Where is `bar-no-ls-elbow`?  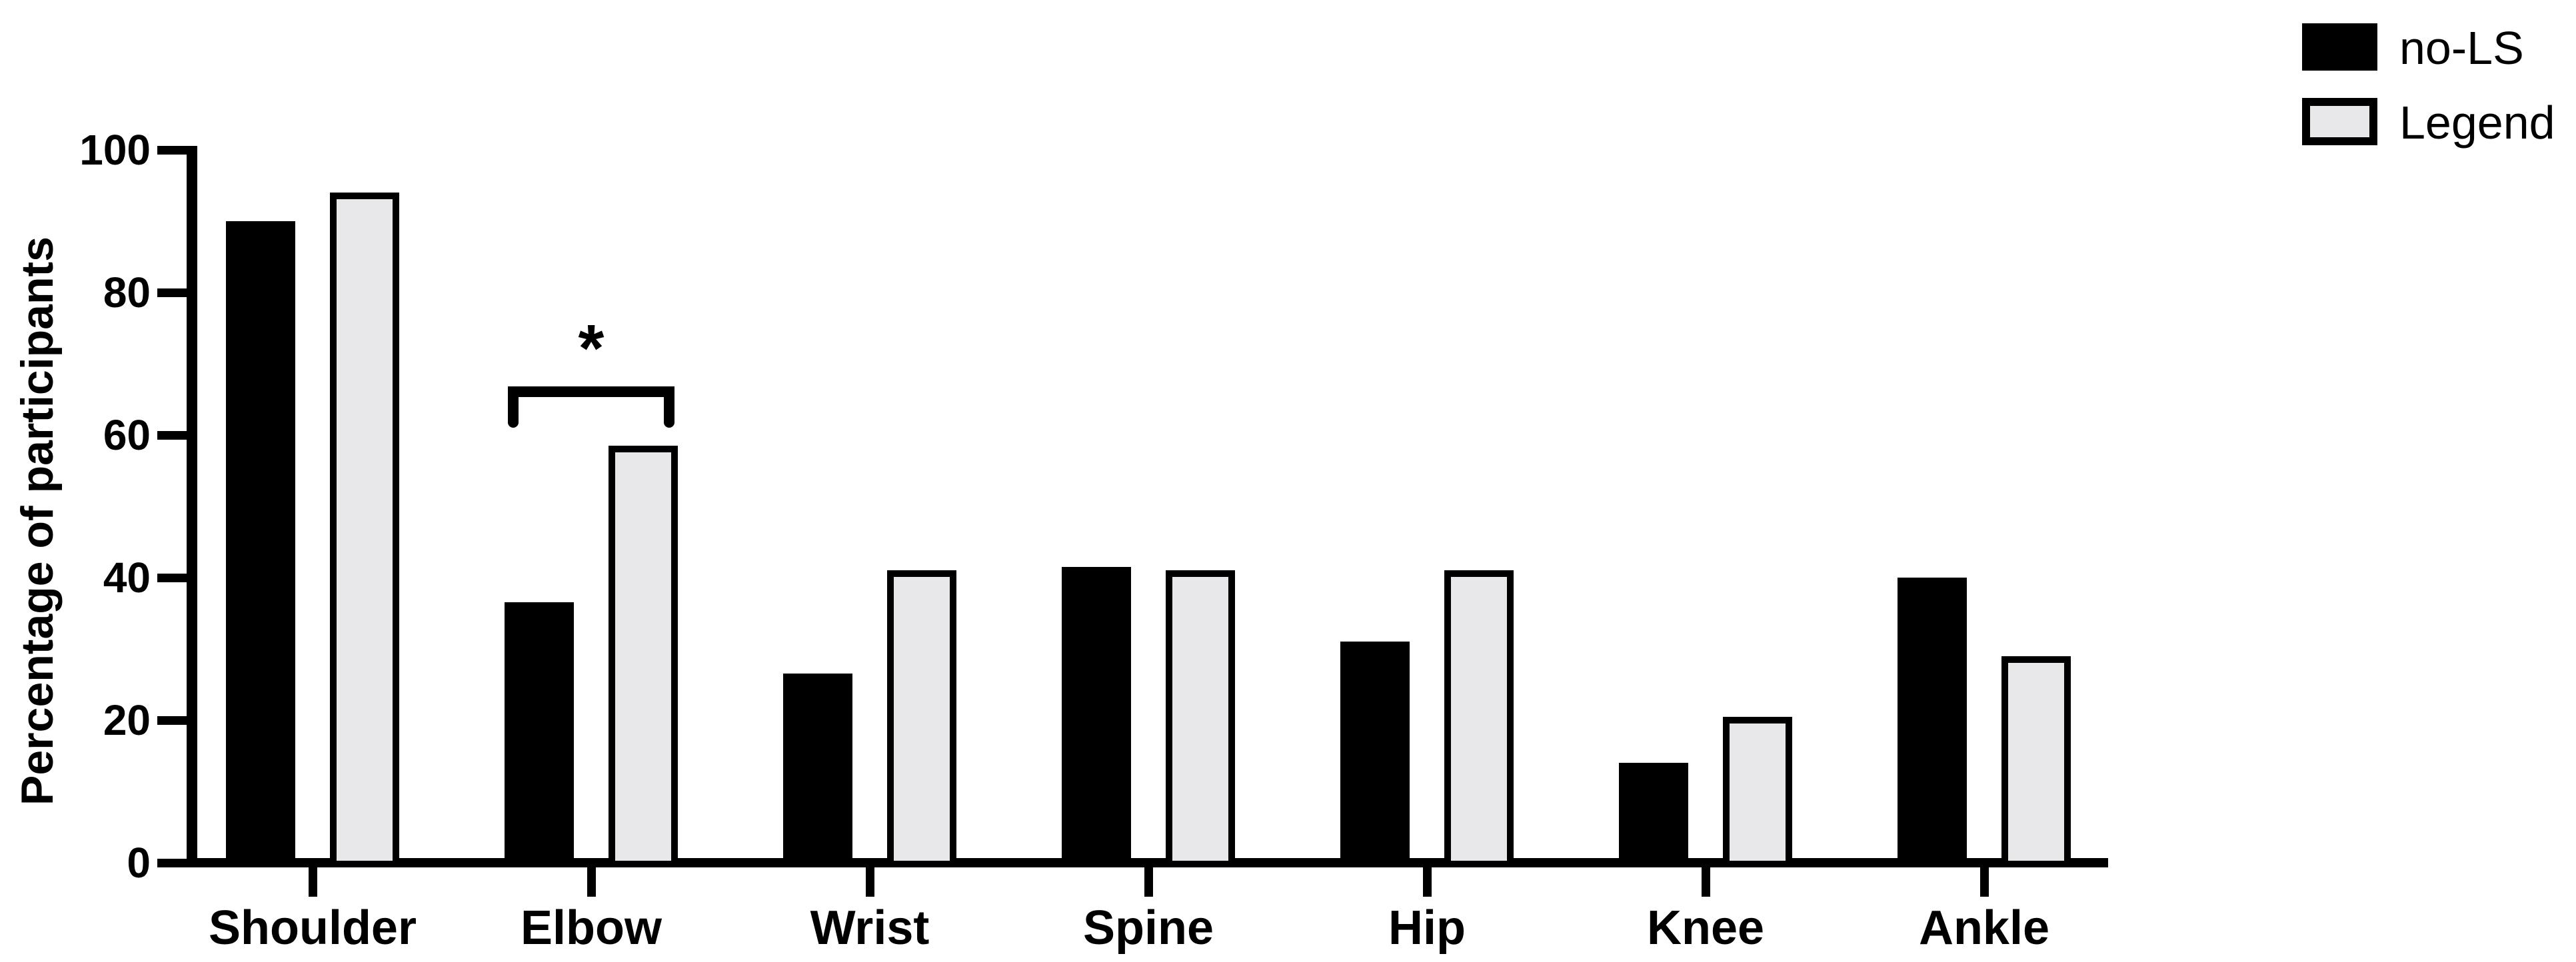 bar-no-ls-elbow is located at coordinates (540, 734).